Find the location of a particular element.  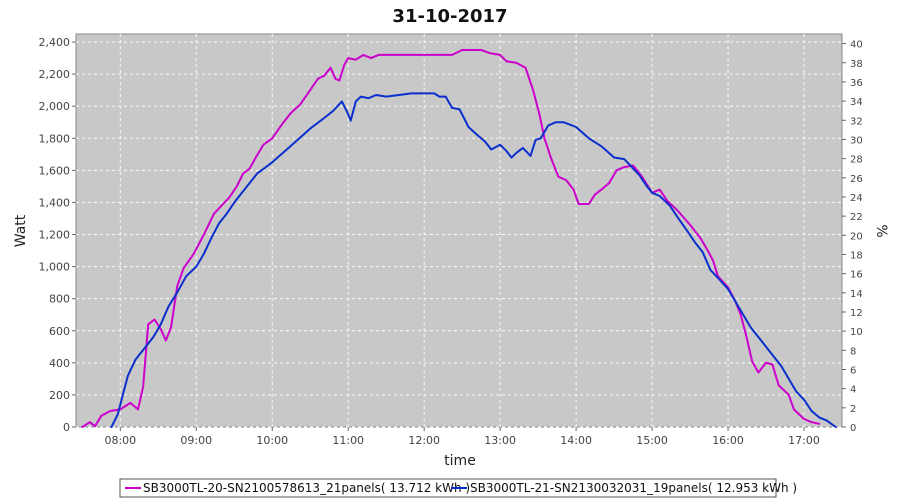

x-tick-label: 15:00 is located at coordinates (652, 440).